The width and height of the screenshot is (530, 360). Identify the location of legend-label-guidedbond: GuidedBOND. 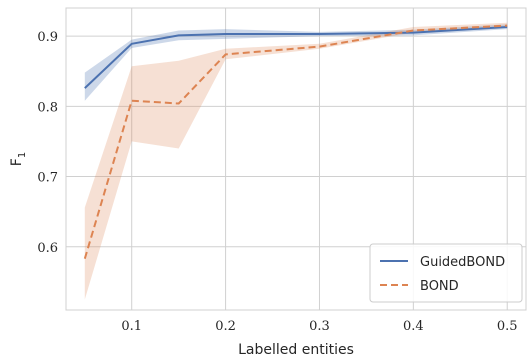
(462, 262).